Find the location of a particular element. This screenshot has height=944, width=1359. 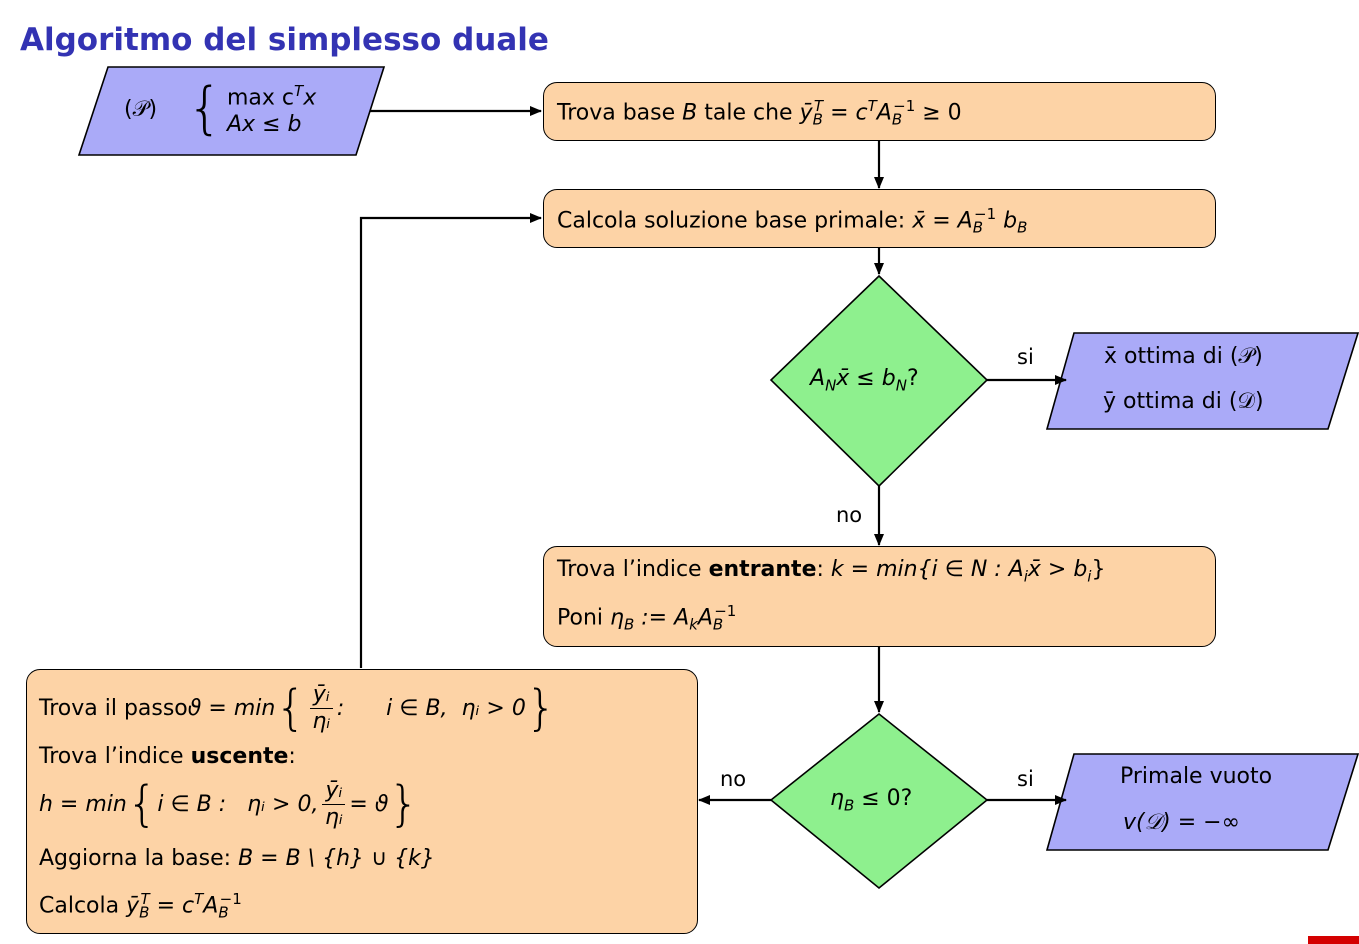

box4-fraction-2: ȳᵢ ηᵢ is located at coordinates (334, 804).